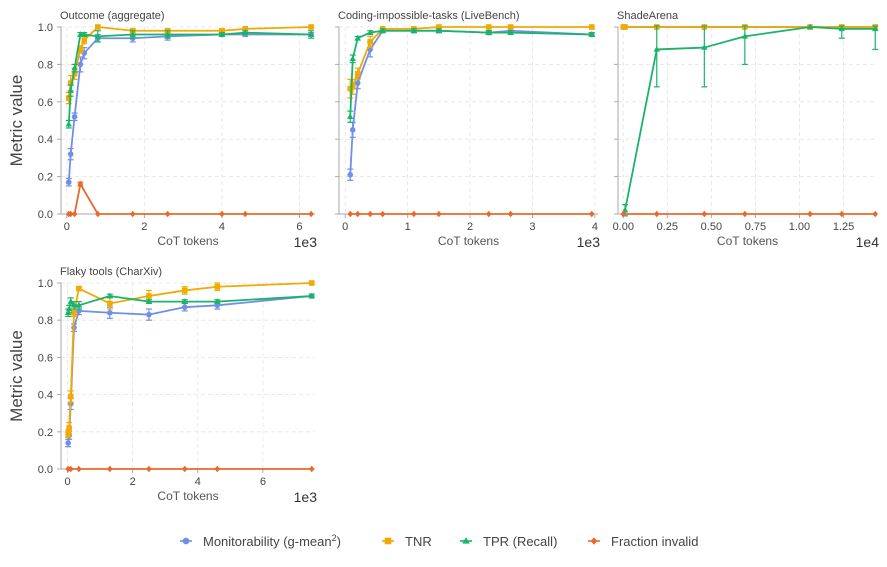  What do you see at coordinates (868, 242) in the screenshot?
I see `x-axis-exponent: 1e4` at bounding box center [868, 242].